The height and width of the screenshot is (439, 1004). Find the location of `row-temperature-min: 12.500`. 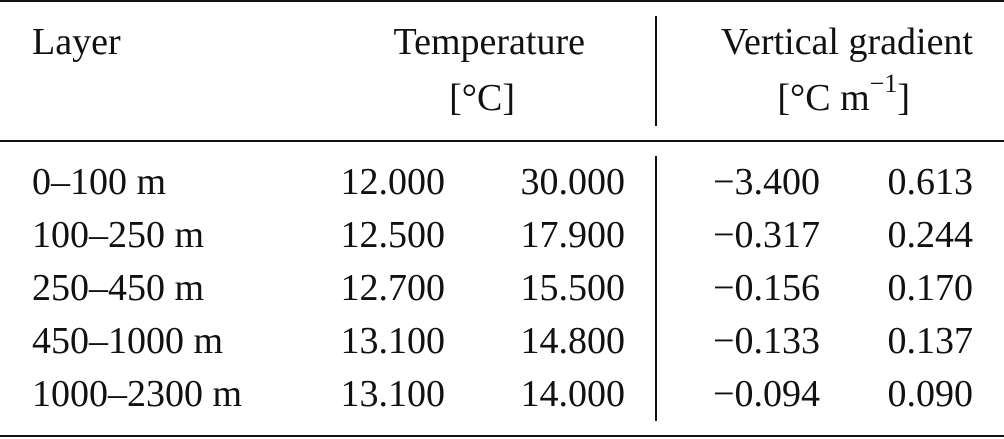

row-temperature-min: 12.500 is located at coordinates (393, 235).